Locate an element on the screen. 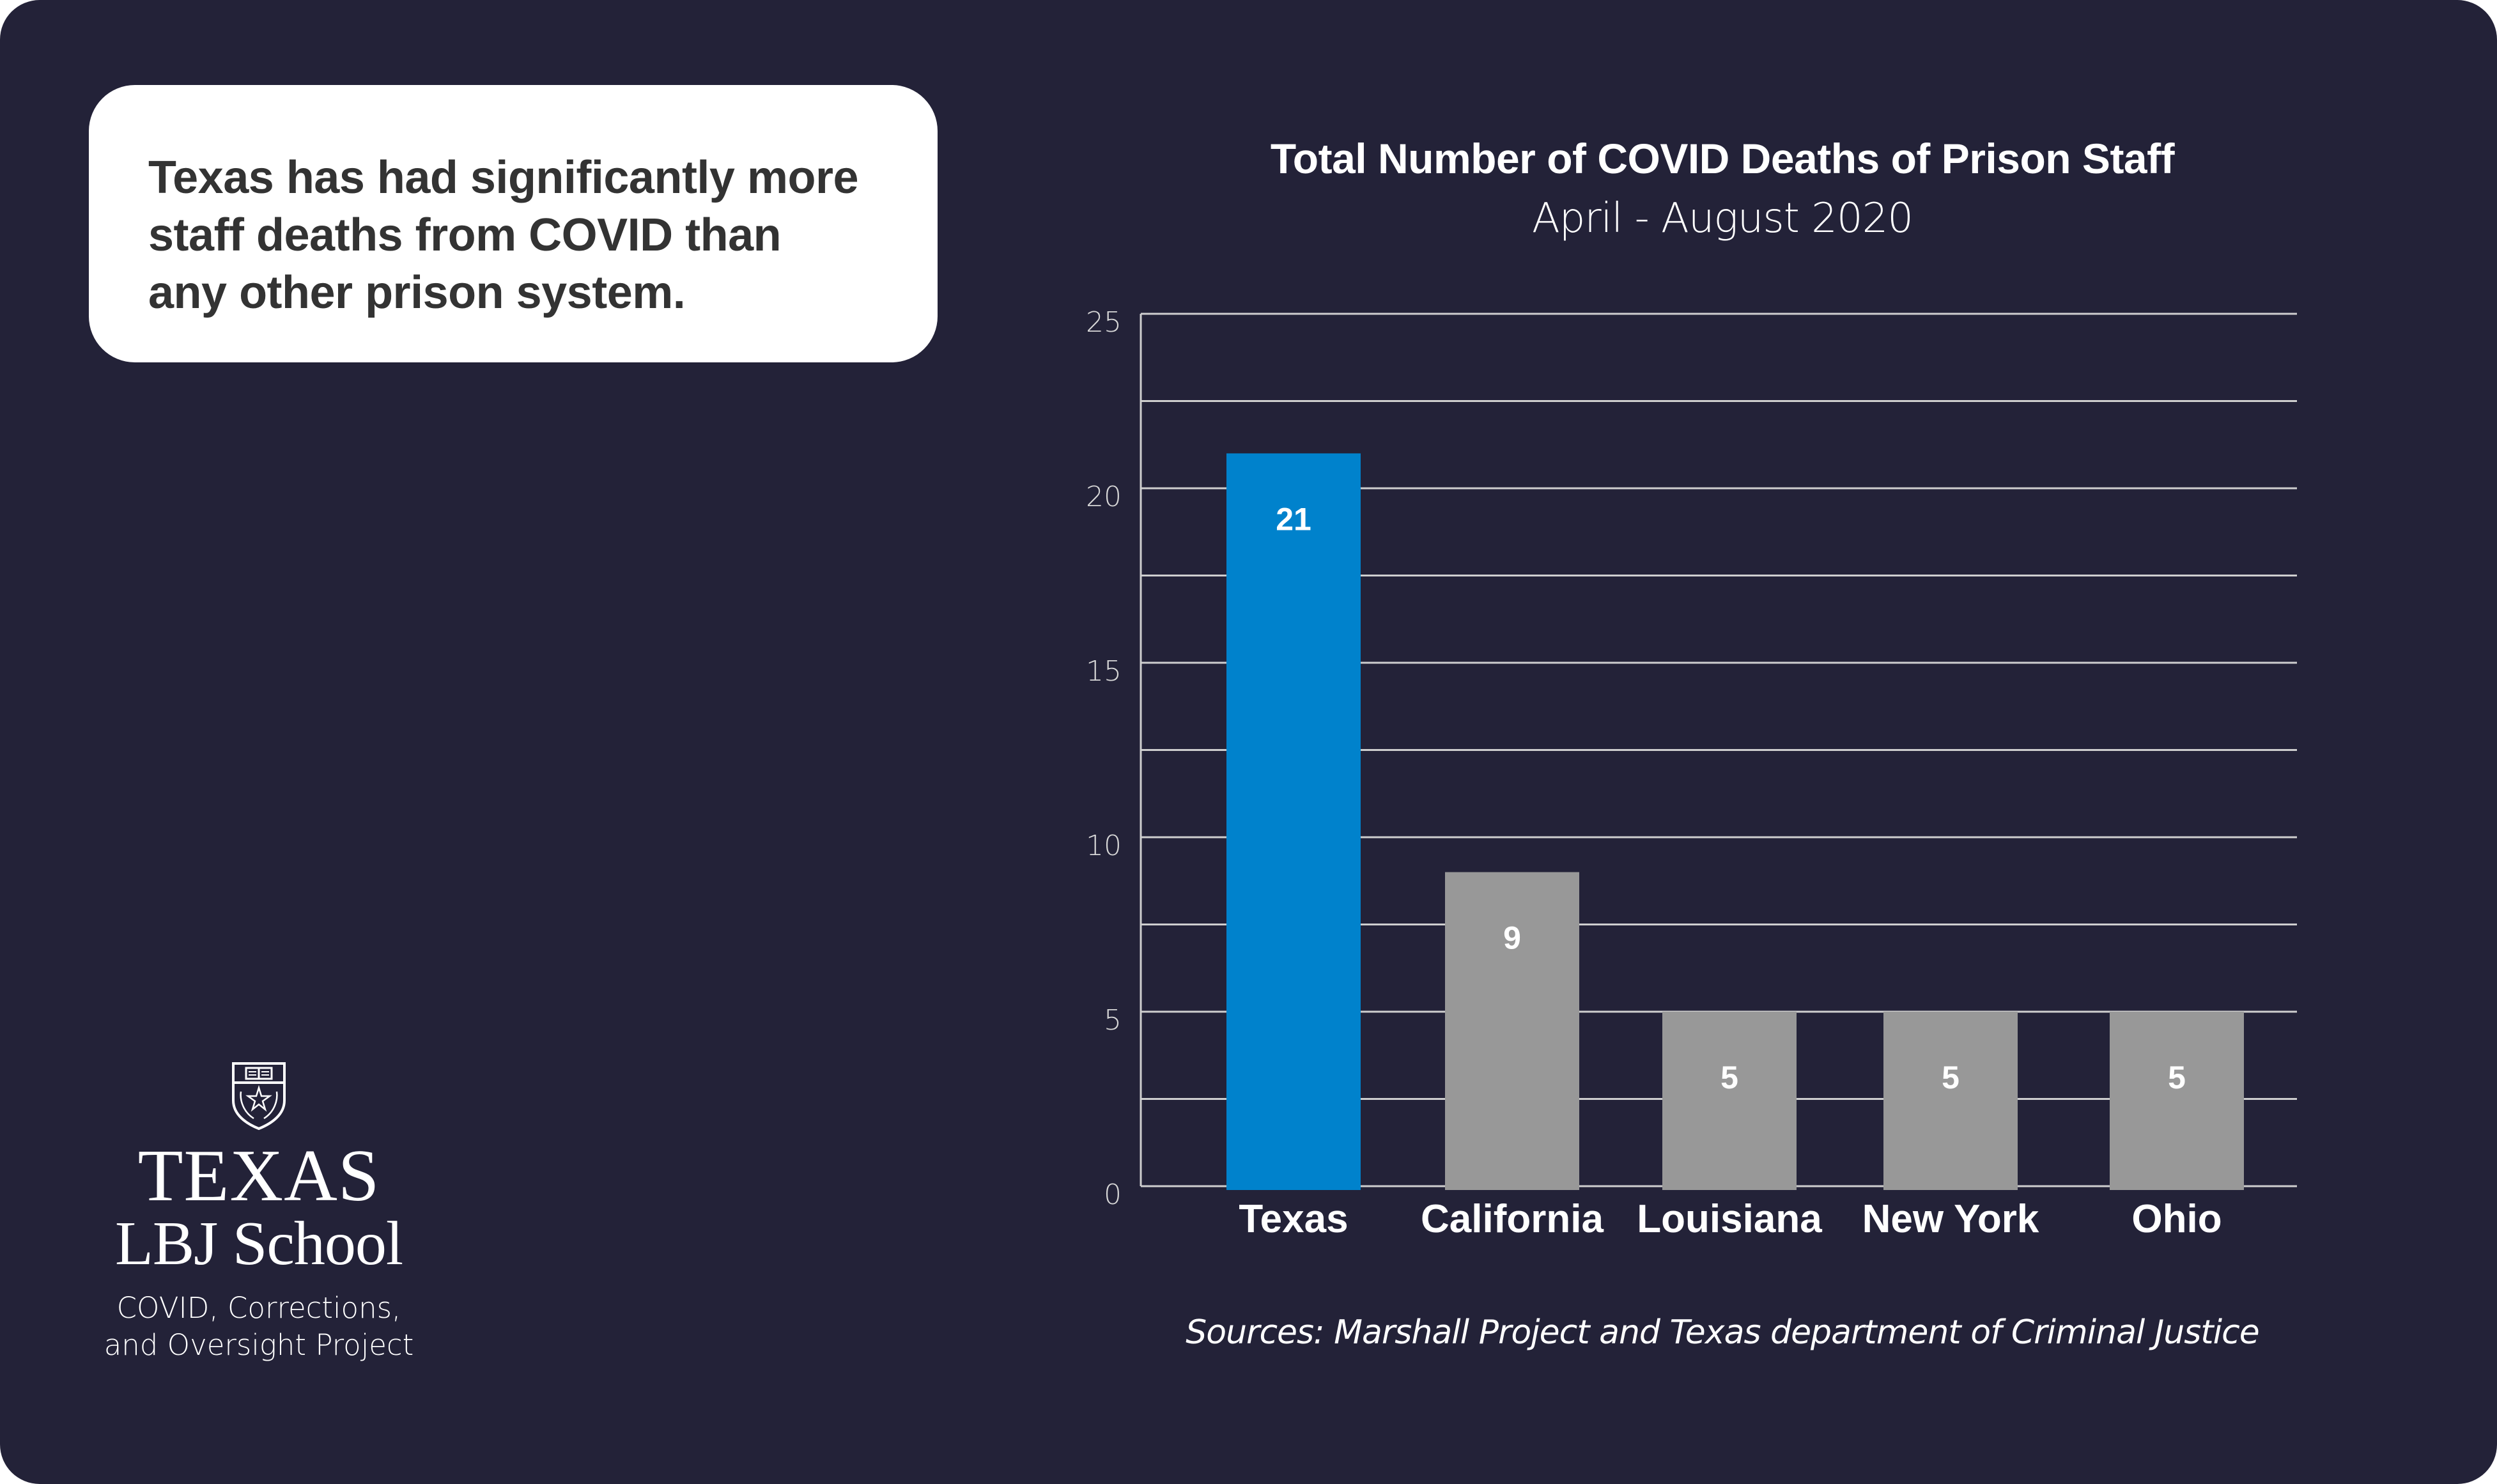  y-tick-label: 15 is located at coordinates (1104, 671).